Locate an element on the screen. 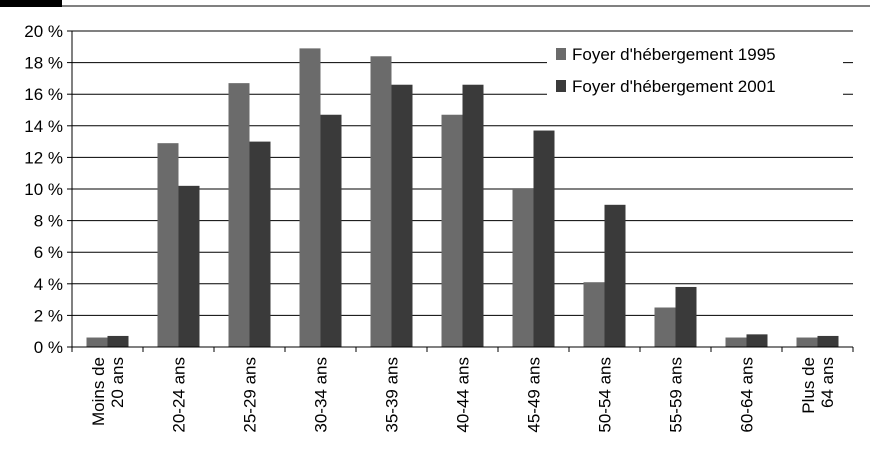 The width and height of the screenshot is (870, 462). x-category-label: 40-44 ans is located at coordinates (463, 395).